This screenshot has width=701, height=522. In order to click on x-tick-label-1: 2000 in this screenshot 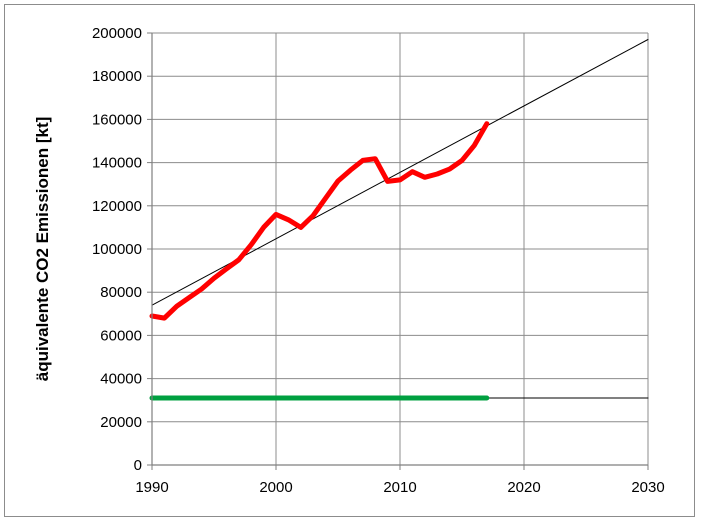, I will do `click(275, 487)`.